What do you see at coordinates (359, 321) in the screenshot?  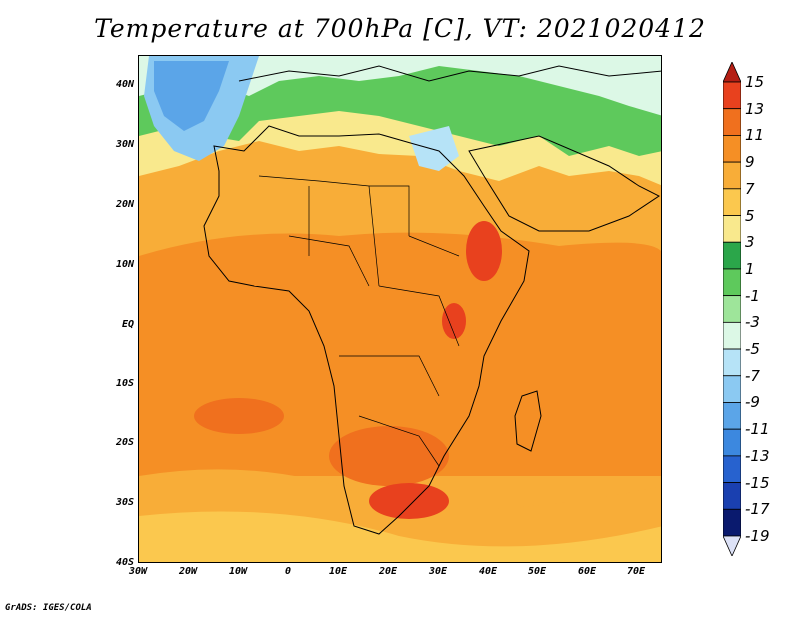 I see `country-borders` at bounding box center [359, 321].